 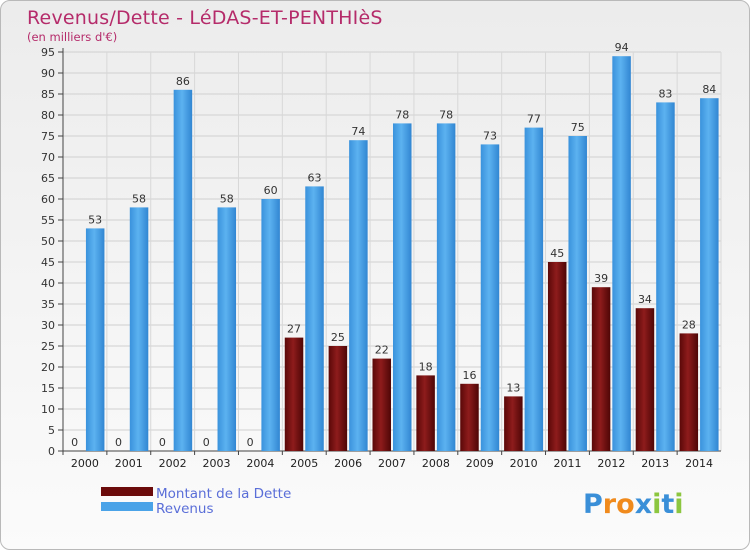 I want to click on value-label-debt: 45, so click(x=557, y=253).